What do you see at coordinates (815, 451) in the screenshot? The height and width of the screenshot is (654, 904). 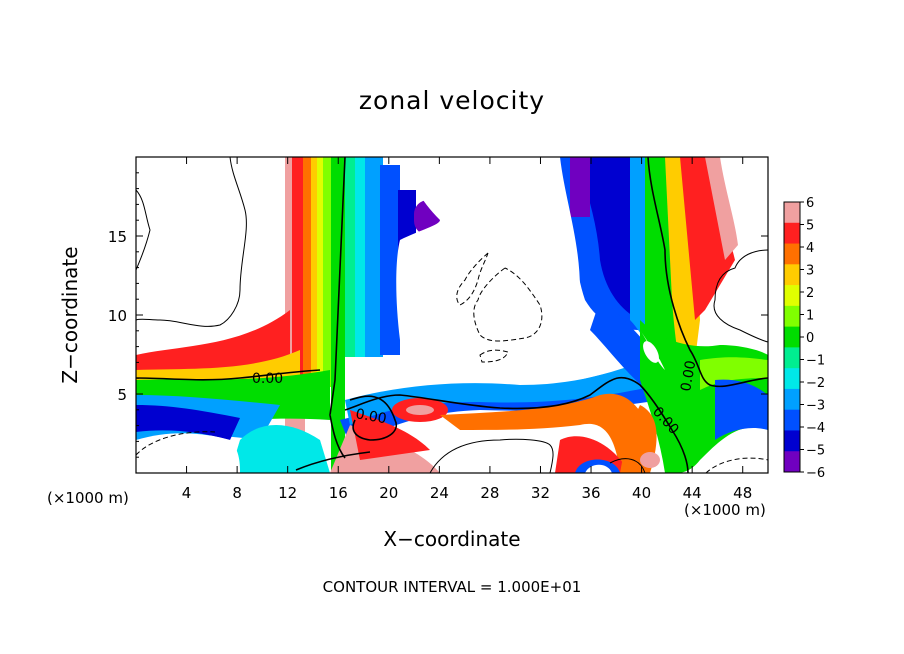 I see `colorbar-tick-label: −5` at bounding box center [815, 451].